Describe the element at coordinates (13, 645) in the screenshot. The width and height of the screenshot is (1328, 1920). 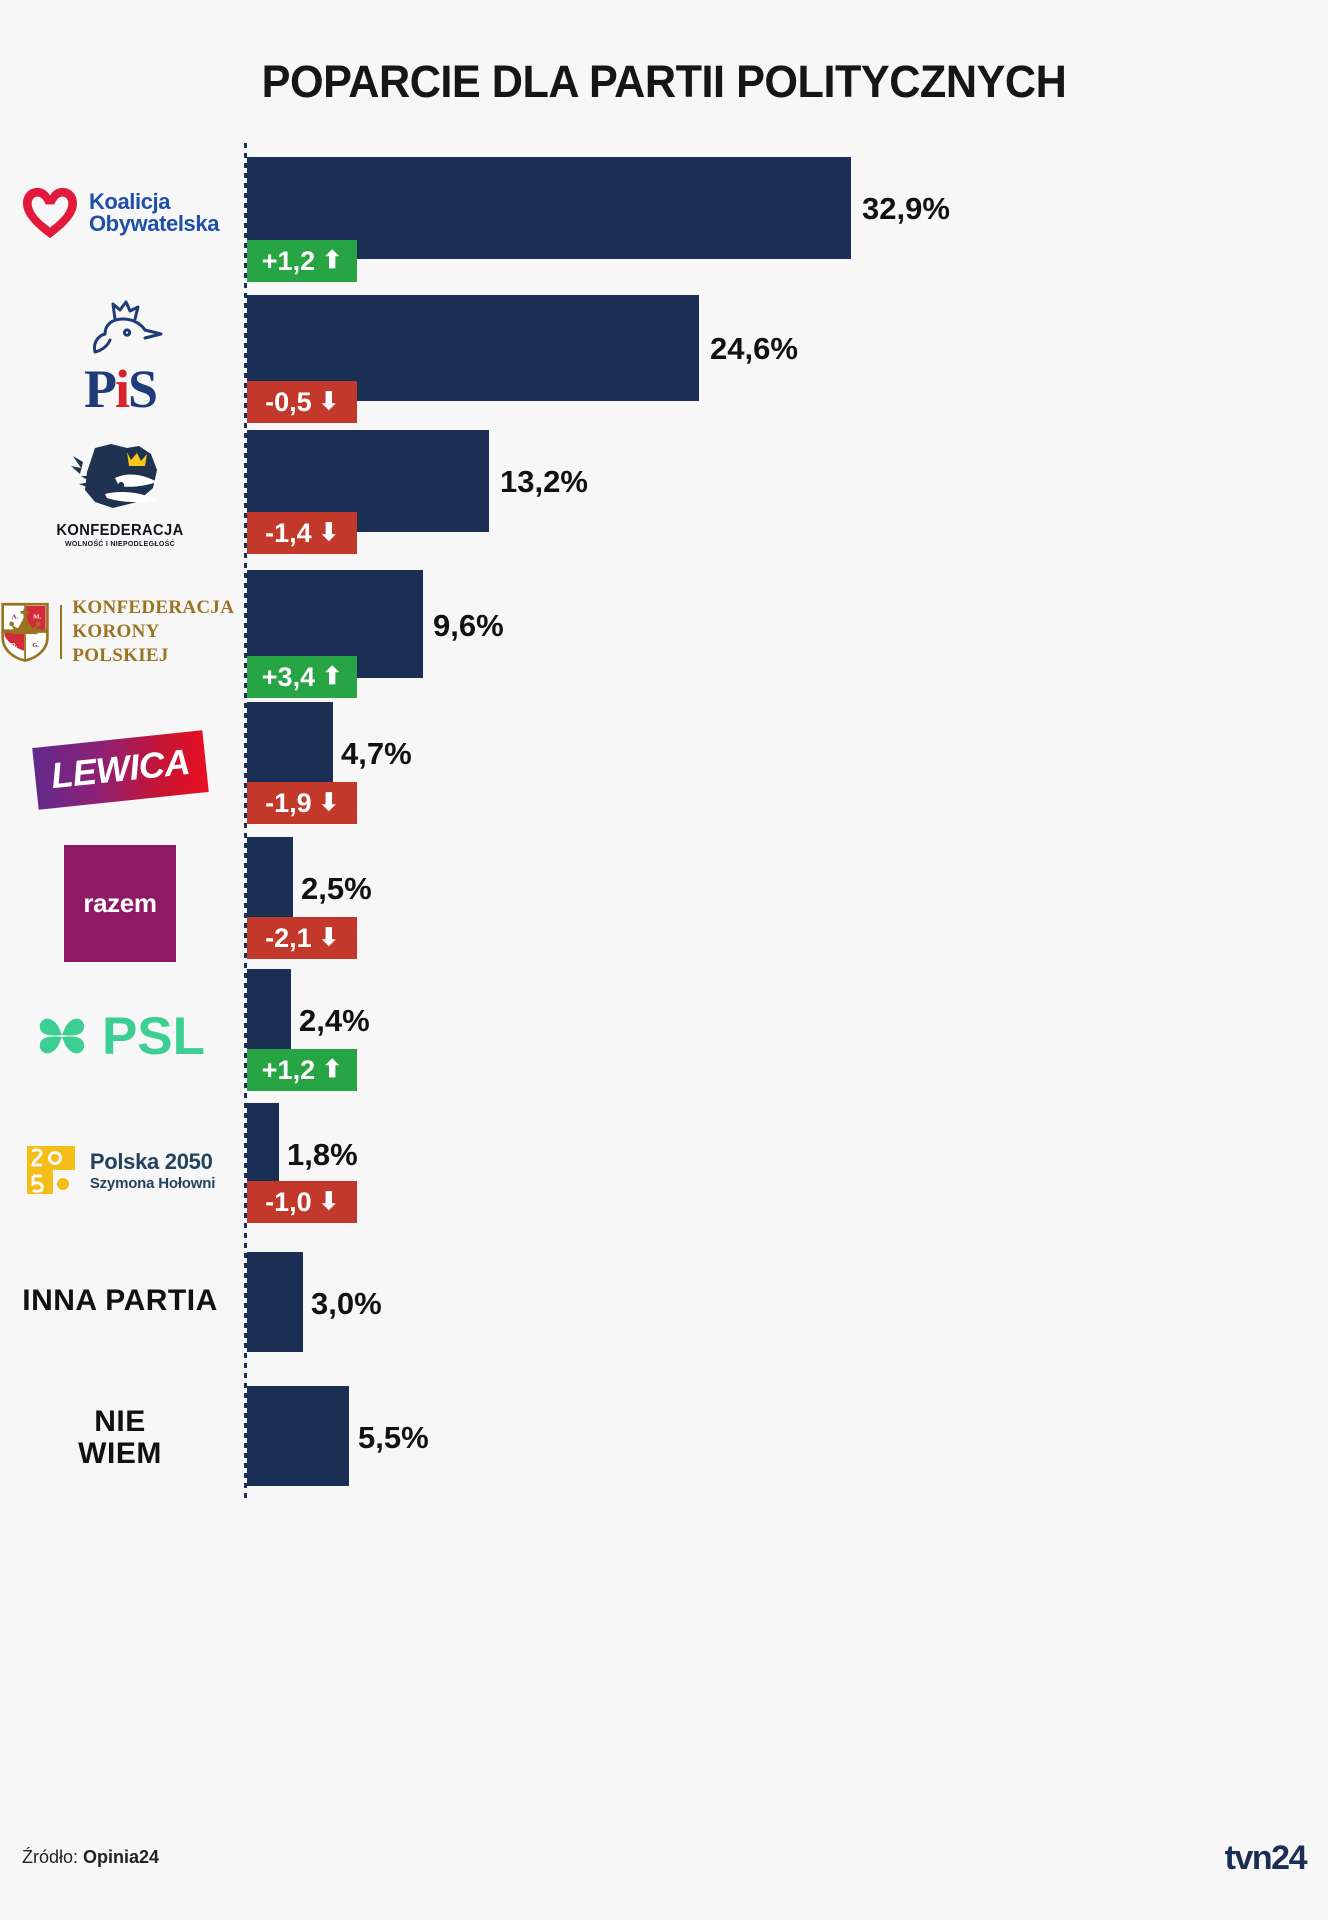
I see `svg-text: D.` at that location.